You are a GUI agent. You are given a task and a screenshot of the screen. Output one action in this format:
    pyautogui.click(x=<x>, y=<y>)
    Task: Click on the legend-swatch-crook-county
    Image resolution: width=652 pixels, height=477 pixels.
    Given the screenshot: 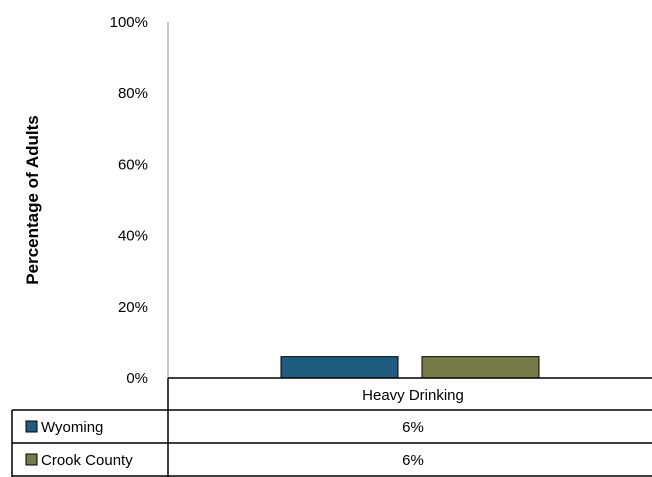 What is the action you would take?
    pyautogui.click(x=31, y=459)
    